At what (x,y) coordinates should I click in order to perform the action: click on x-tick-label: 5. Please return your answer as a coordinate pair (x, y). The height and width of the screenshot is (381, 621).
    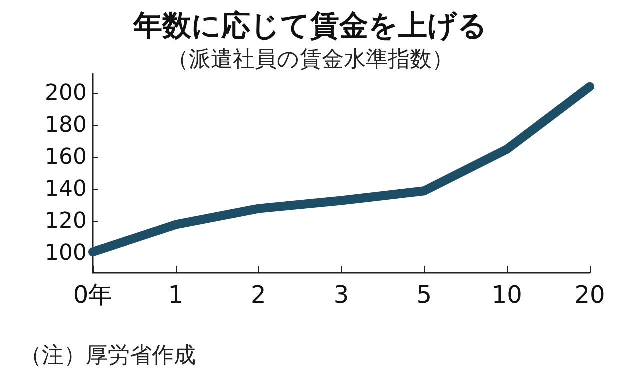
    Looking at the image, I should click on (424, 295).